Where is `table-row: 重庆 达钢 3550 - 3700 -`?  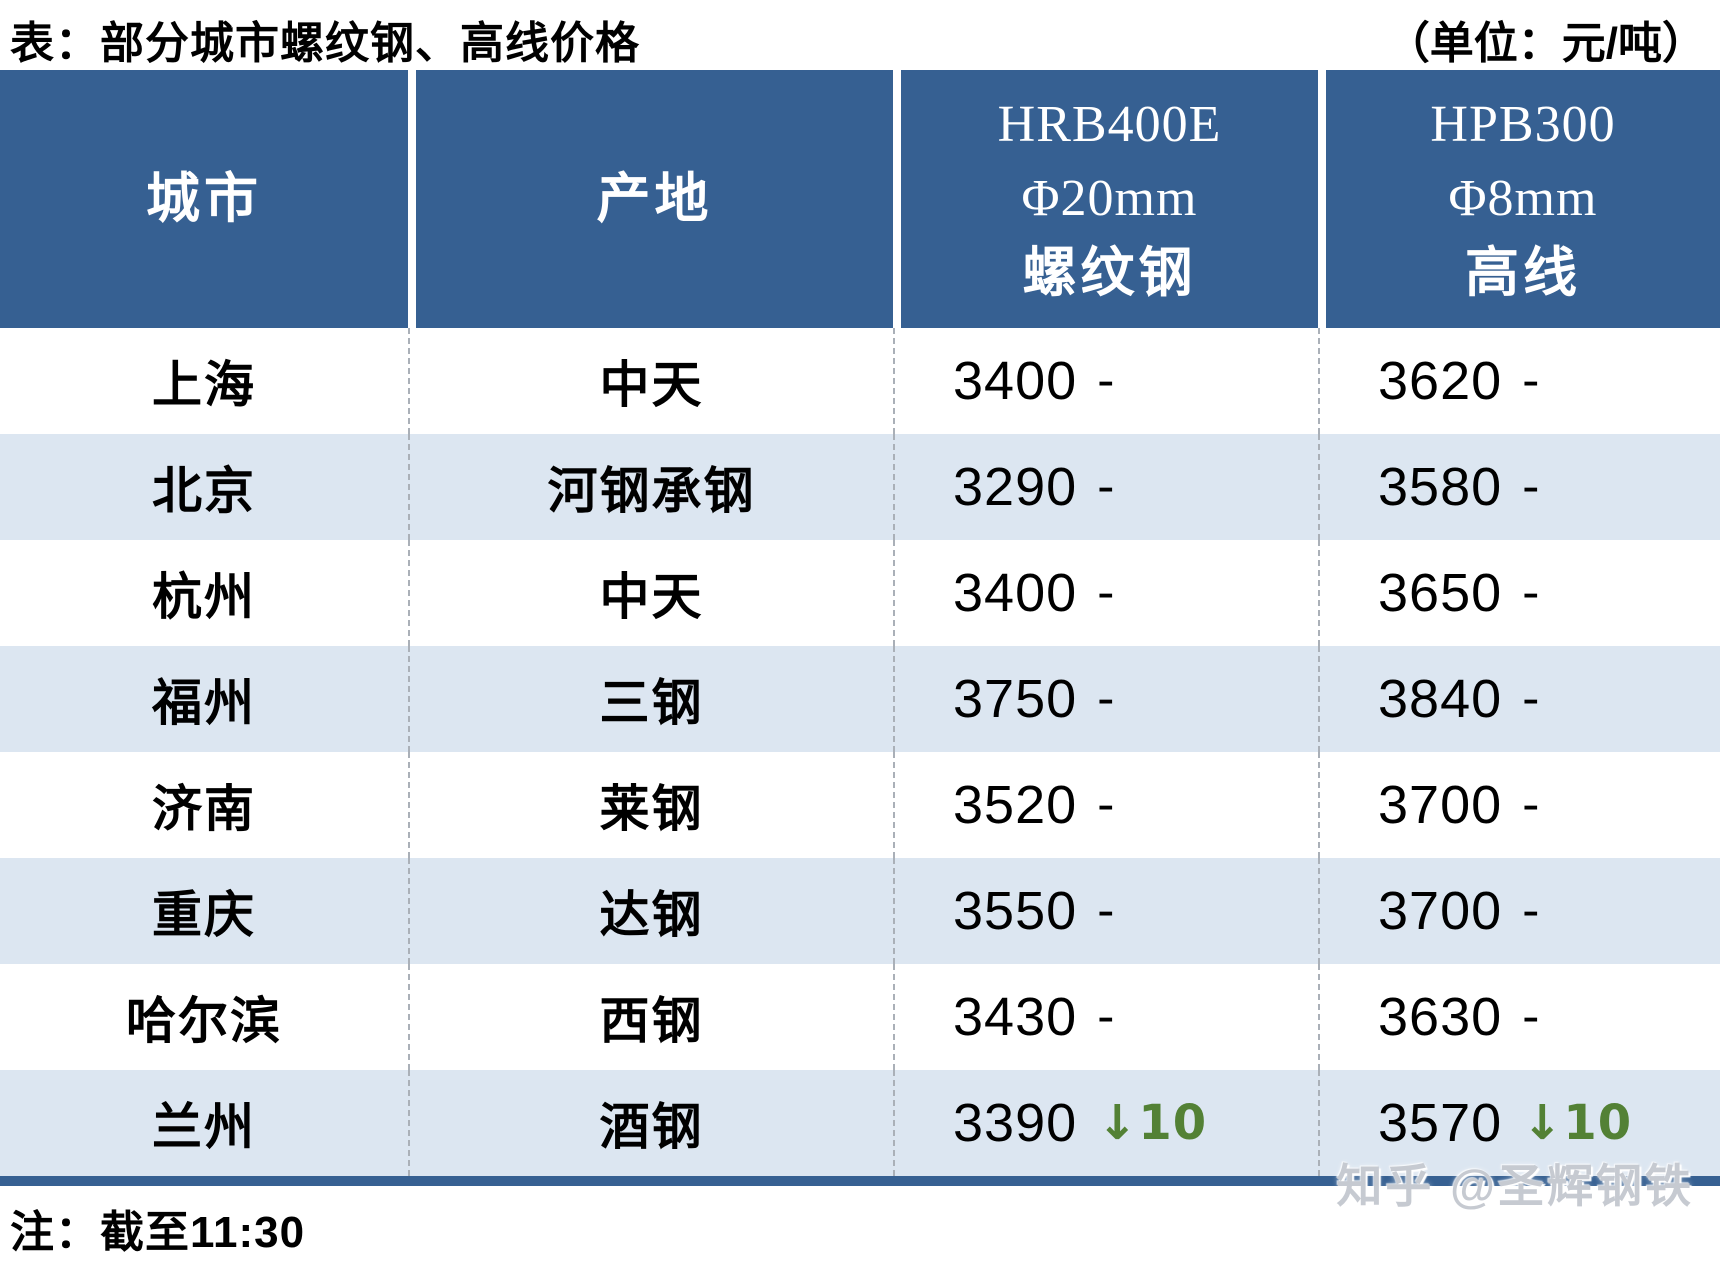 table-row: 重庆 达钢 3550 - 3700 - is located at coordinates (860, 911).